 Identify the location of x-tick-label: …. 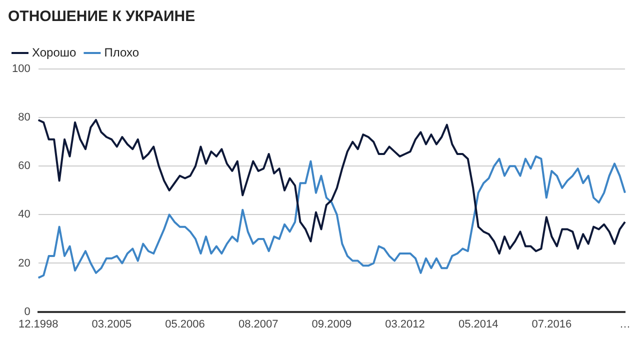
(625, 324).